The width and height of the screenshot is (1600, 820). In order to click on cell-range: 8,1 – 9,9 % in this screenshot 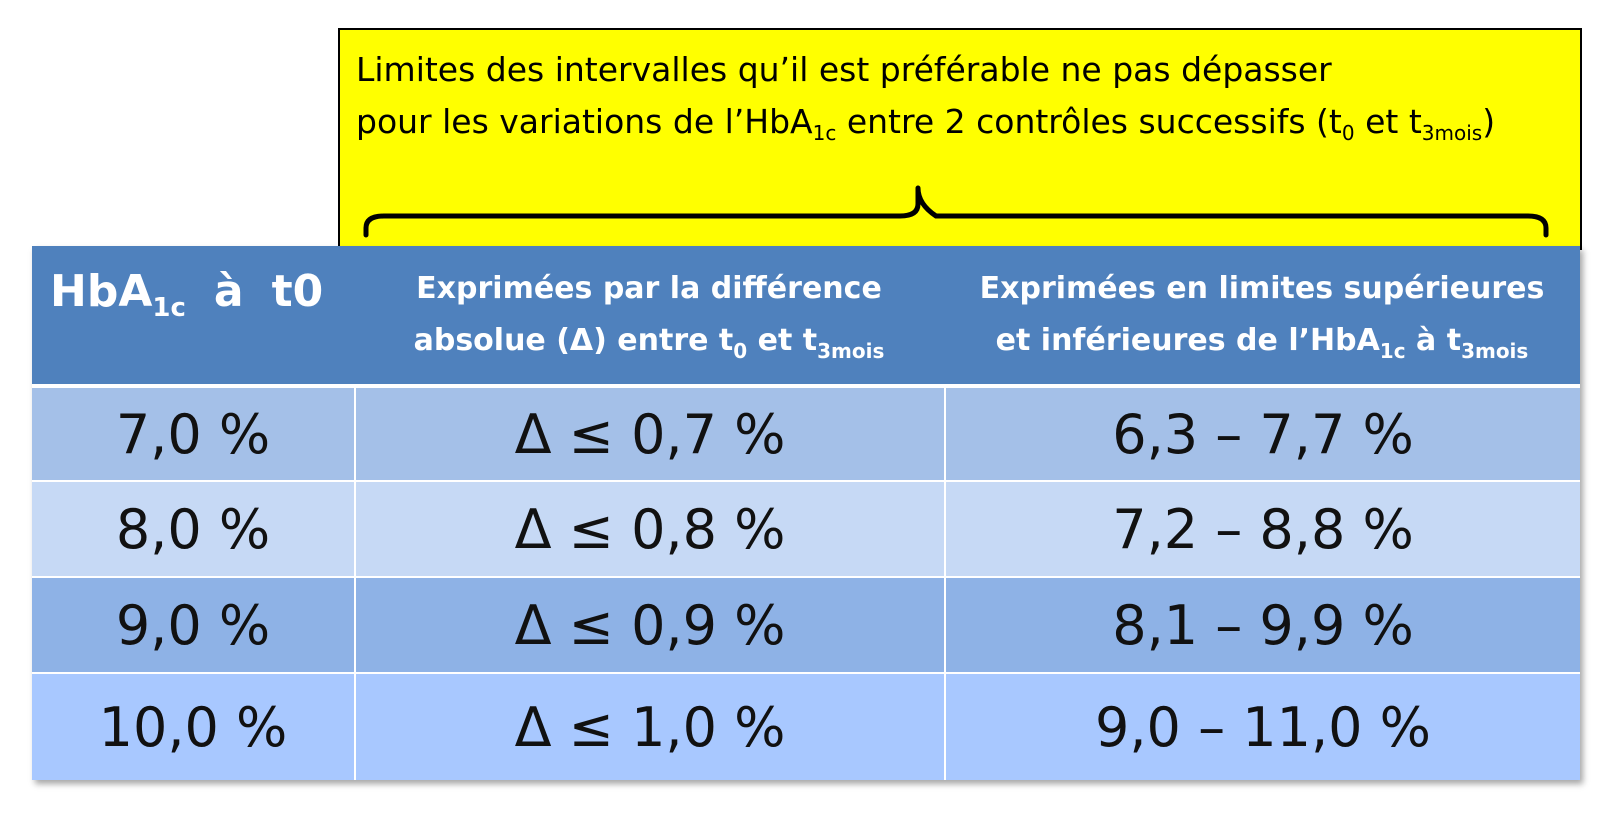, I will do `click(1262, 624)`.